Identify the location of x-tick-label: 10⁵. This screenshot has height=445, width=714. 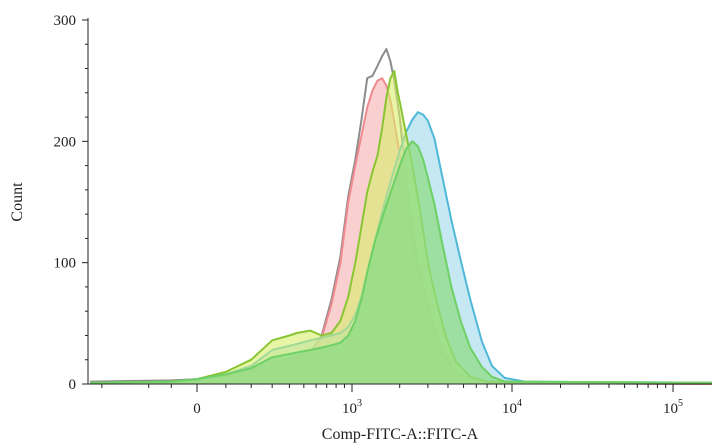
(673, 407).